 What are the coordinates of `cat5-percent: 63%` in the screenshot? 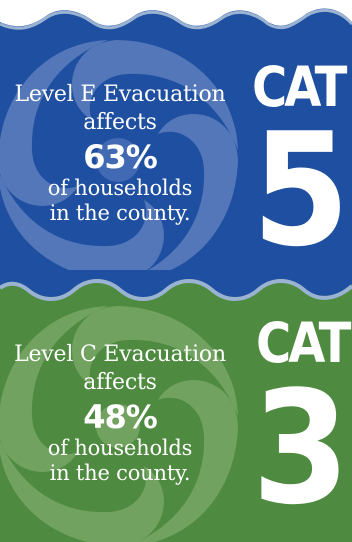 It's located at (120, 157).